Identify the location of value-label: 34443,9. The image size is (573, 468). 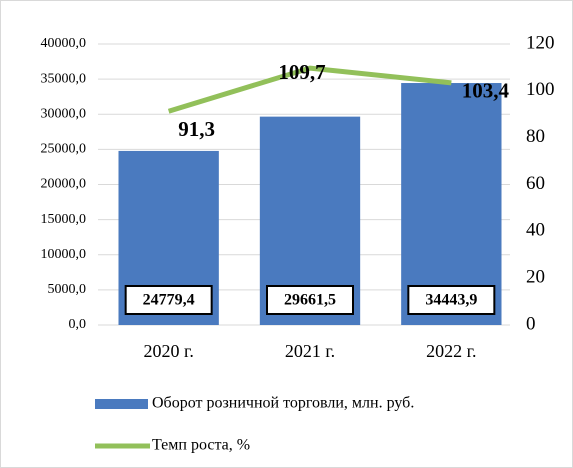
(451, 300).